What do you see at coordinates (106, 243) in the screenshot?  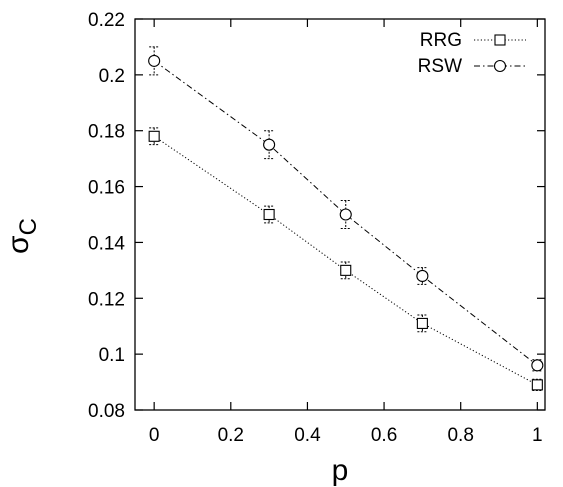 I see `y-tick-label: 0.14` at bounding box center [106, 243].